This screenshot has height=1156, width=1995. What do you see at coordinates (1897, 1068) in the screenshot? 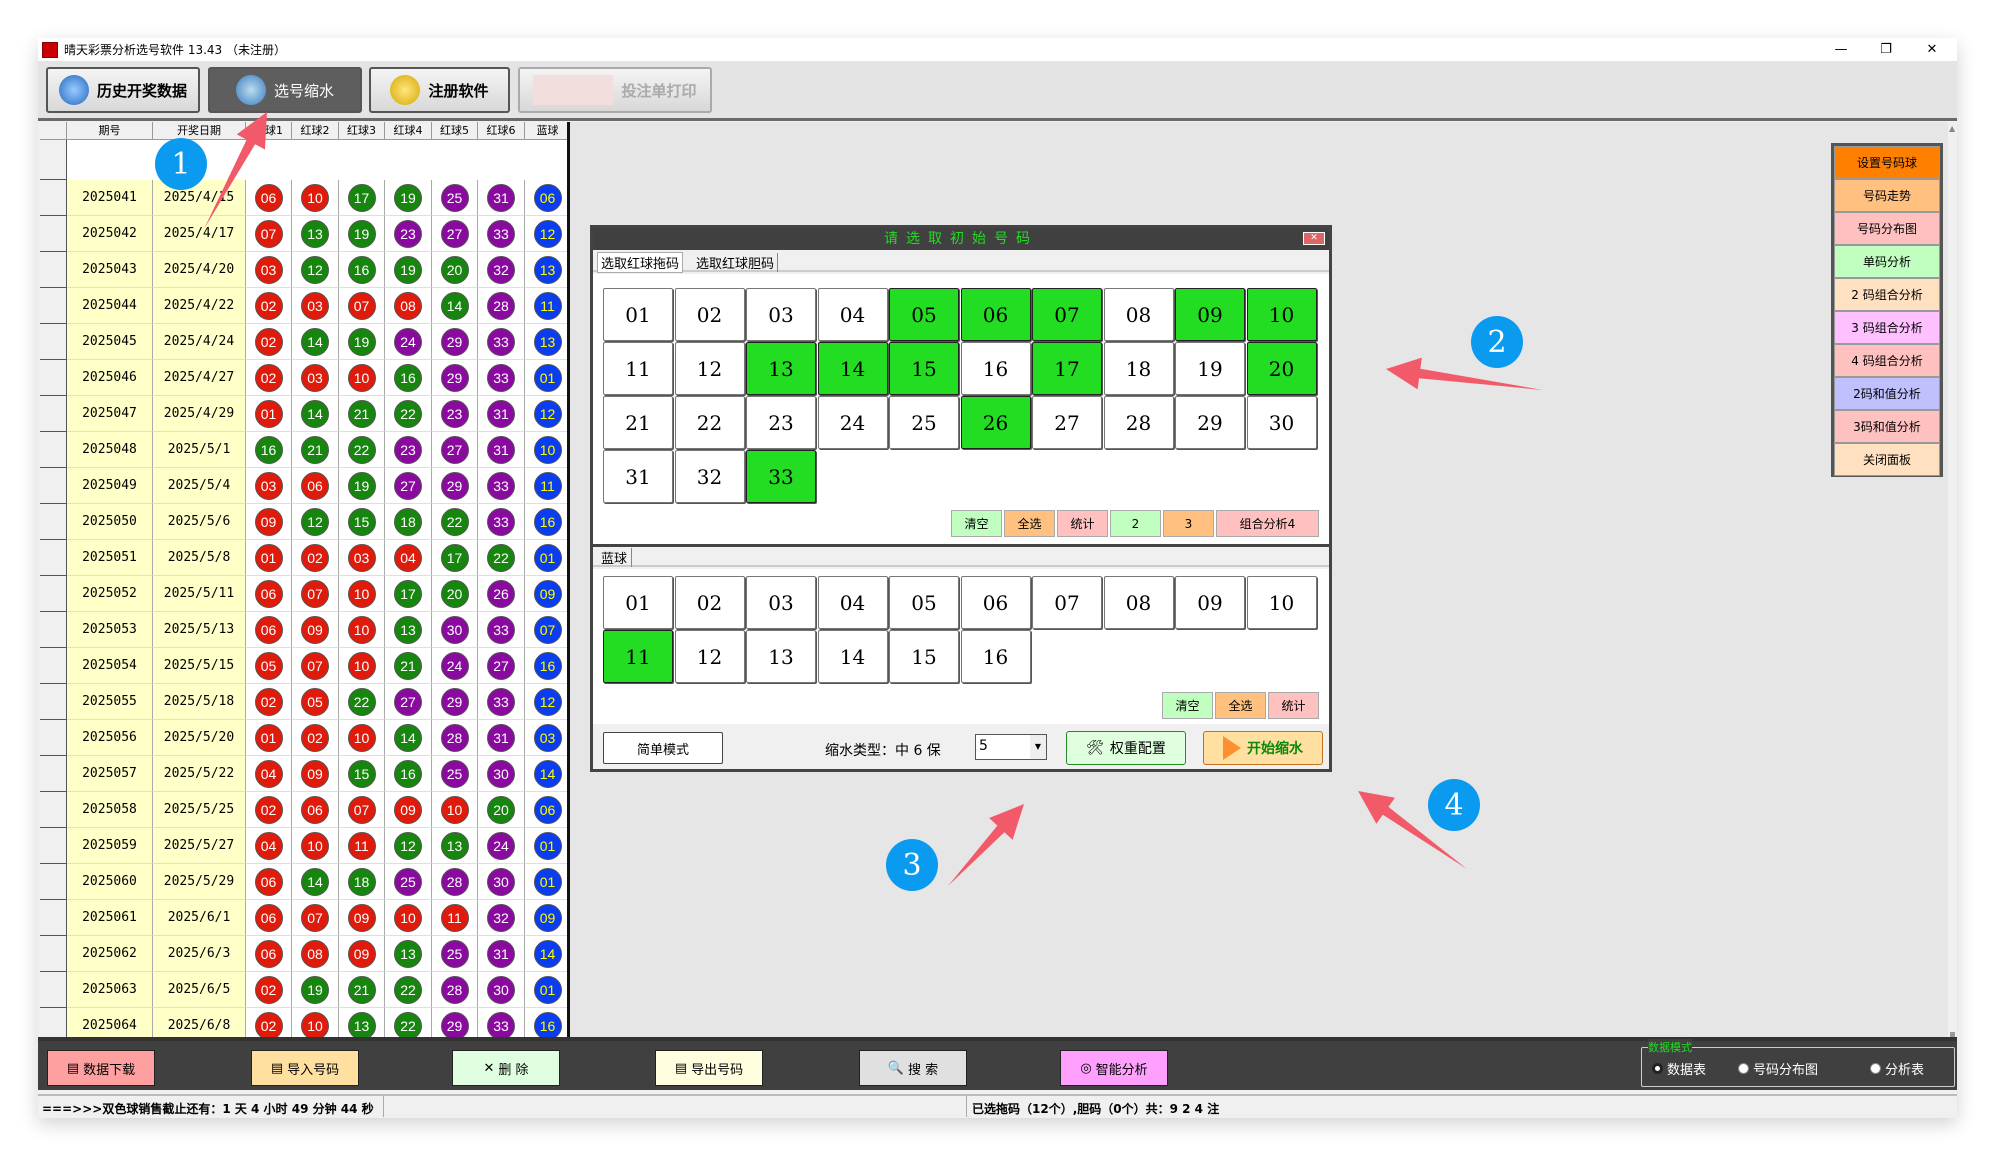
I see `data-mode-radio-2: 分析表` at bounding box center [1897, 1068].